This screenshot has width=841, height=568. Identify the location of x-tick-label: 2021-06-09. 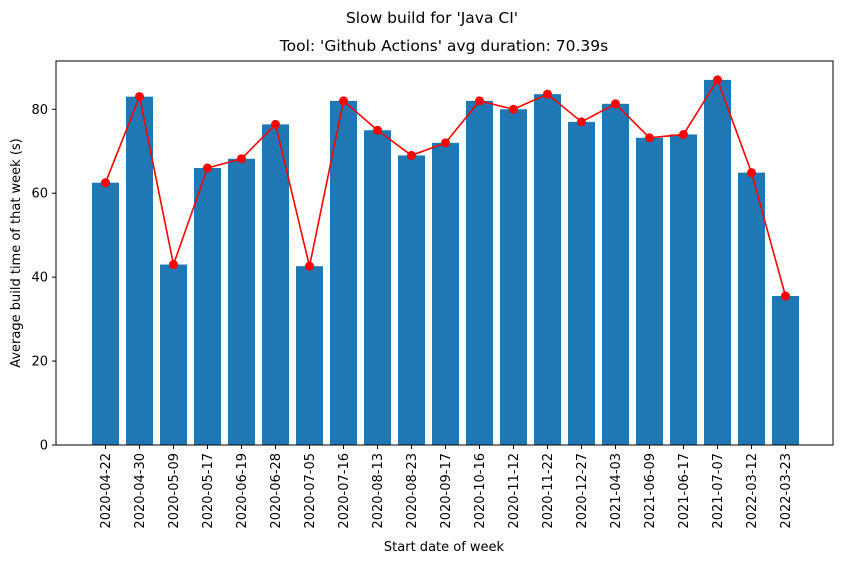
(650, 491).